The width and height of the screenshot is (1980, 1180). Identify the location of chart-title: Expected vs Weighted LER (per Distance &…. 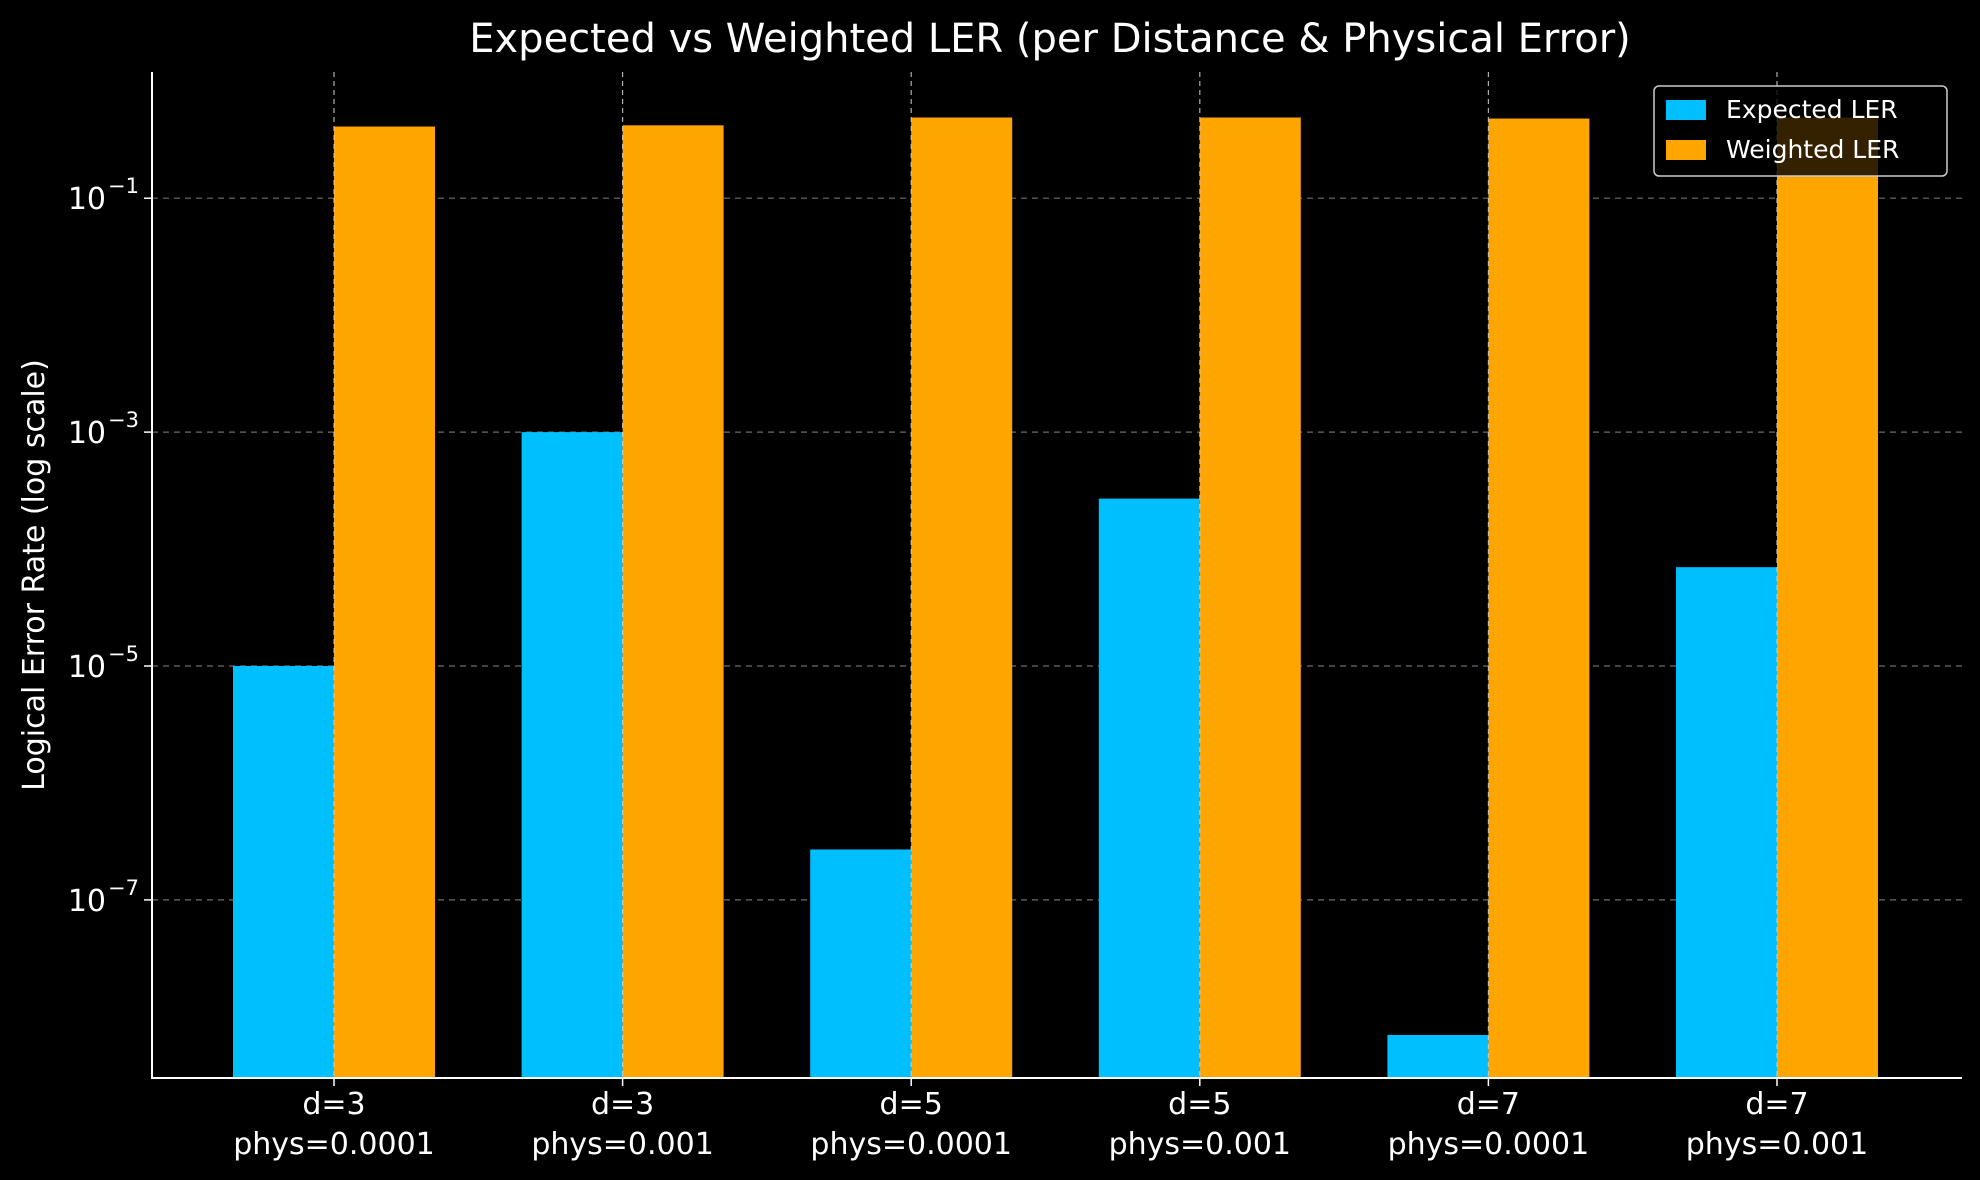
(1050, 39).